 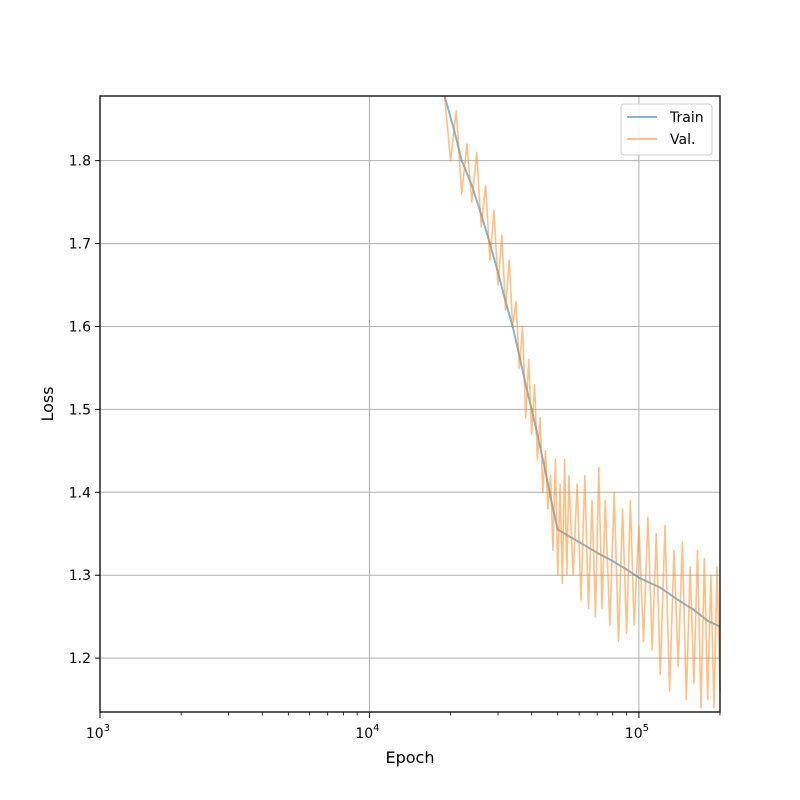 I want to click on y-tick-label: 1.4, so click(x=80, y=493).